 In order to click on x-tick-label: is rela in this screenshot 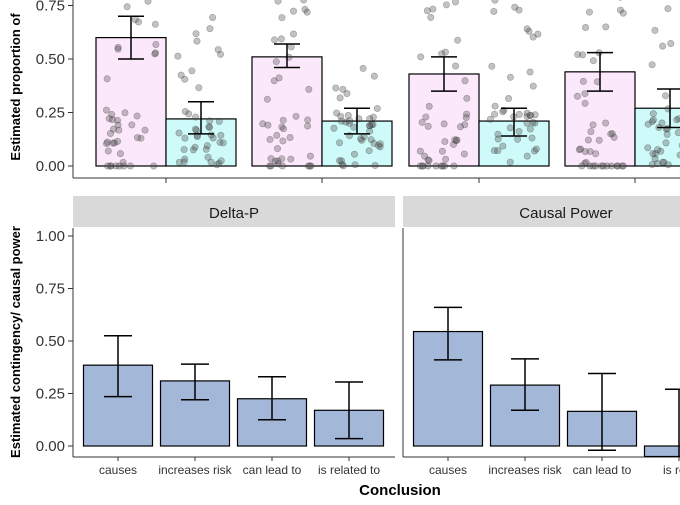, I will do `click(671, 470)`.